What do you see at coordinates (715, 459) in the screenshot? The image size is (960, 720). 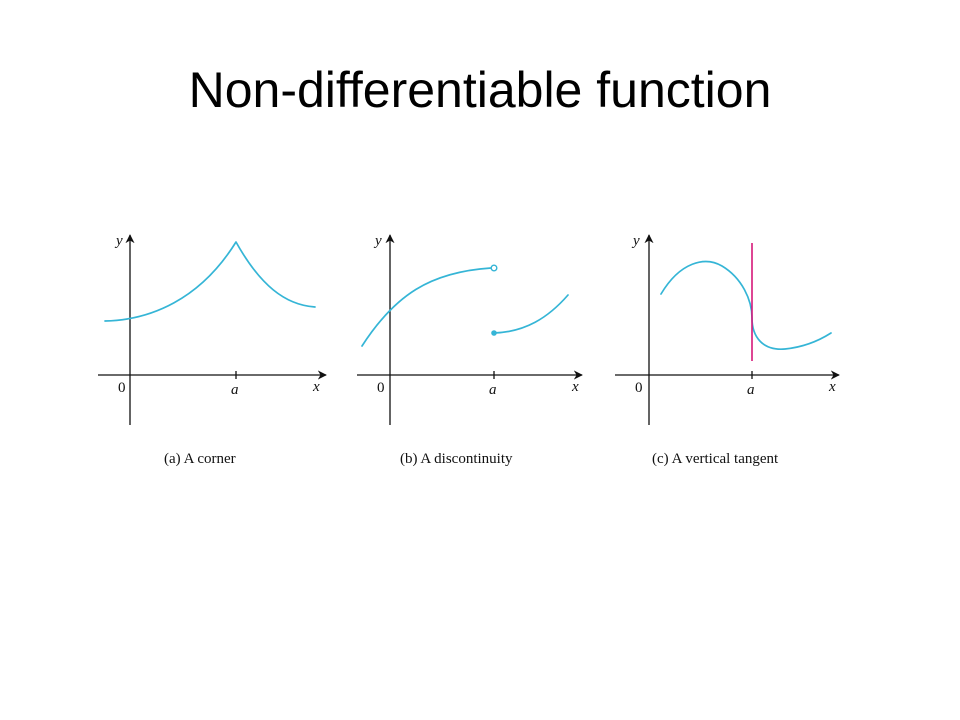 I see `panel-c-caption: (c) A vertical tangent` at bounding box center [715, 459].